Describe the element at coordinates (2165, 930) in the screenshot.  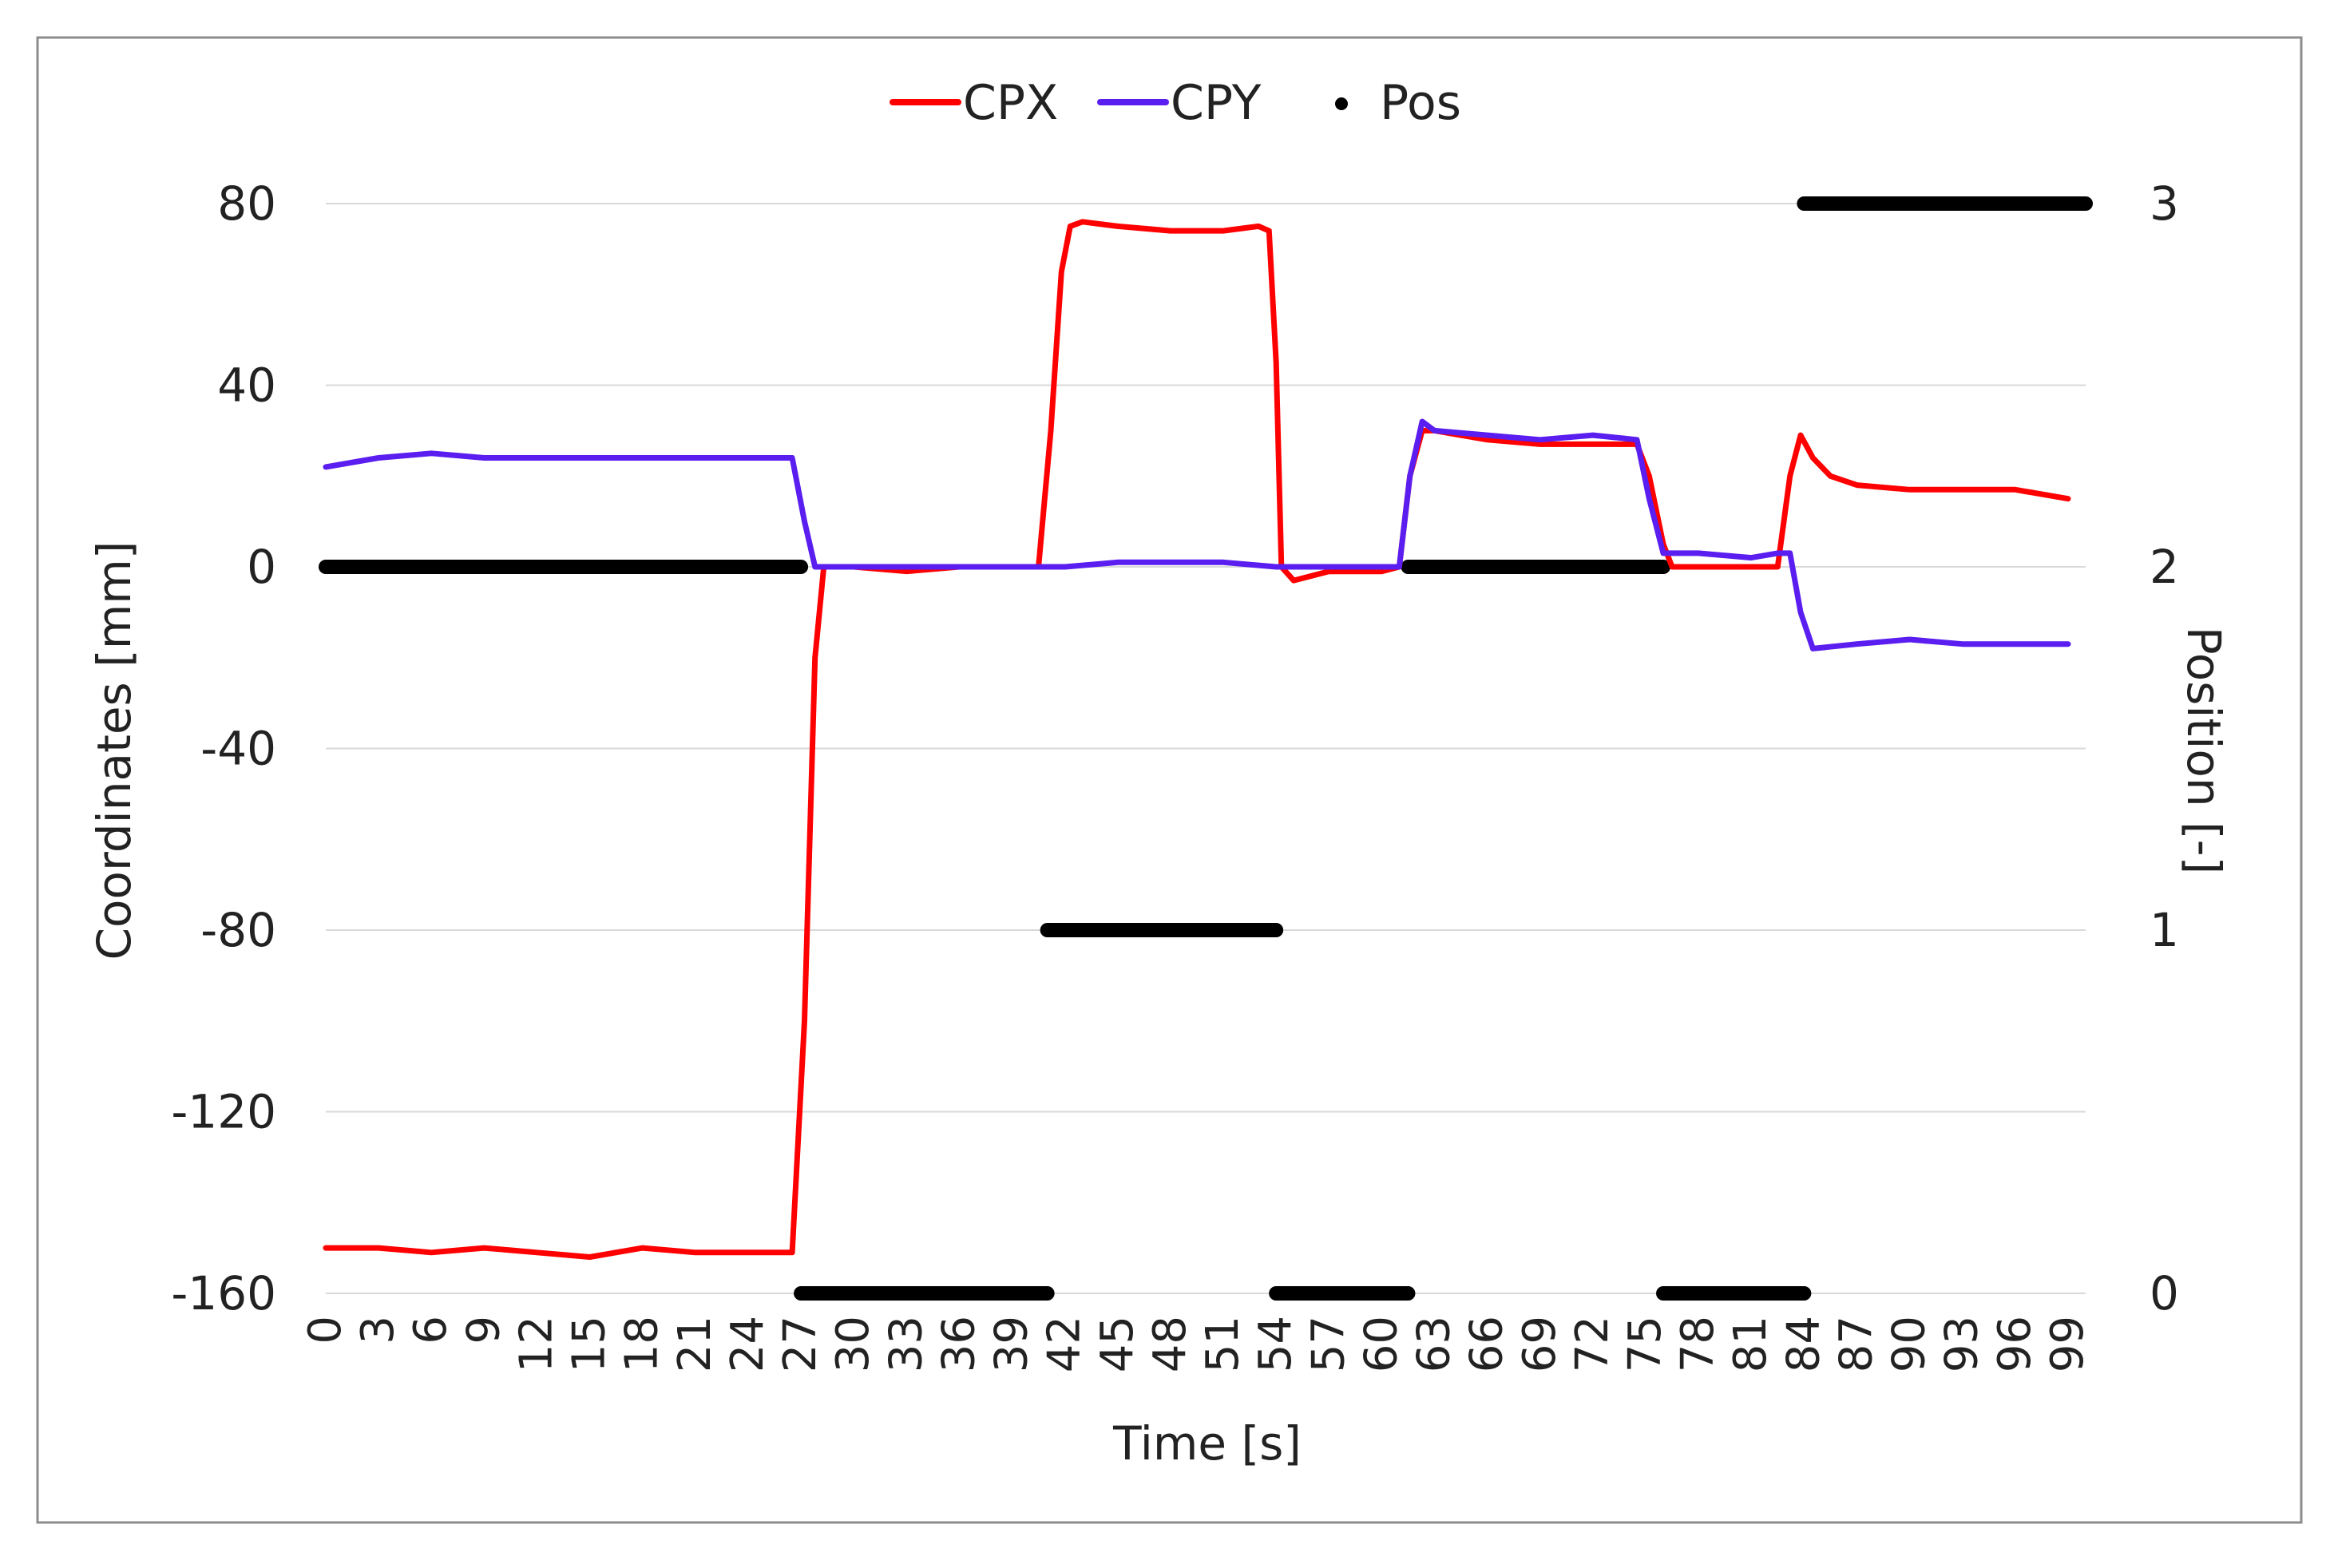
I see `y2-tick-label: 1` at that location.